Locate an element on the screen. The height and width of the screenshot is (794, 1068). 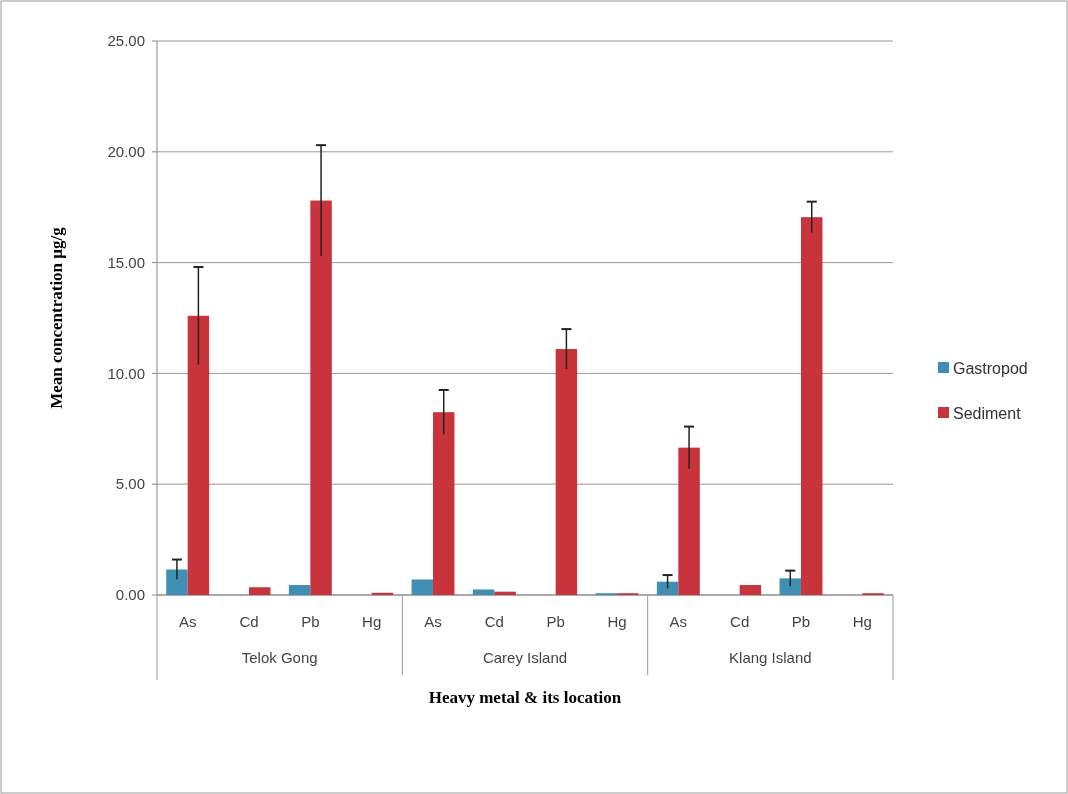
x-axis-title: Heavy metal & its location is located at coordinates (525, 697).